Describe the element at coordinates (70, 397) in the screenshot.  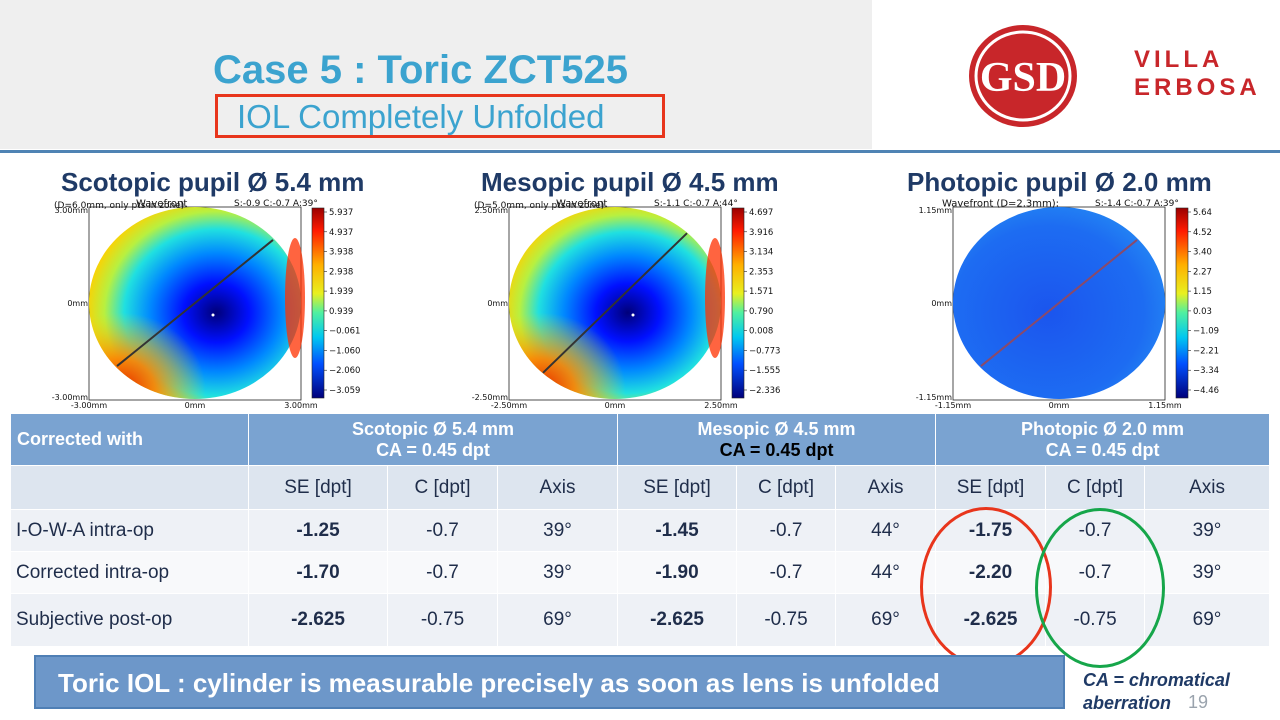
I see `y-tick-label: -3.00mm` at that location.